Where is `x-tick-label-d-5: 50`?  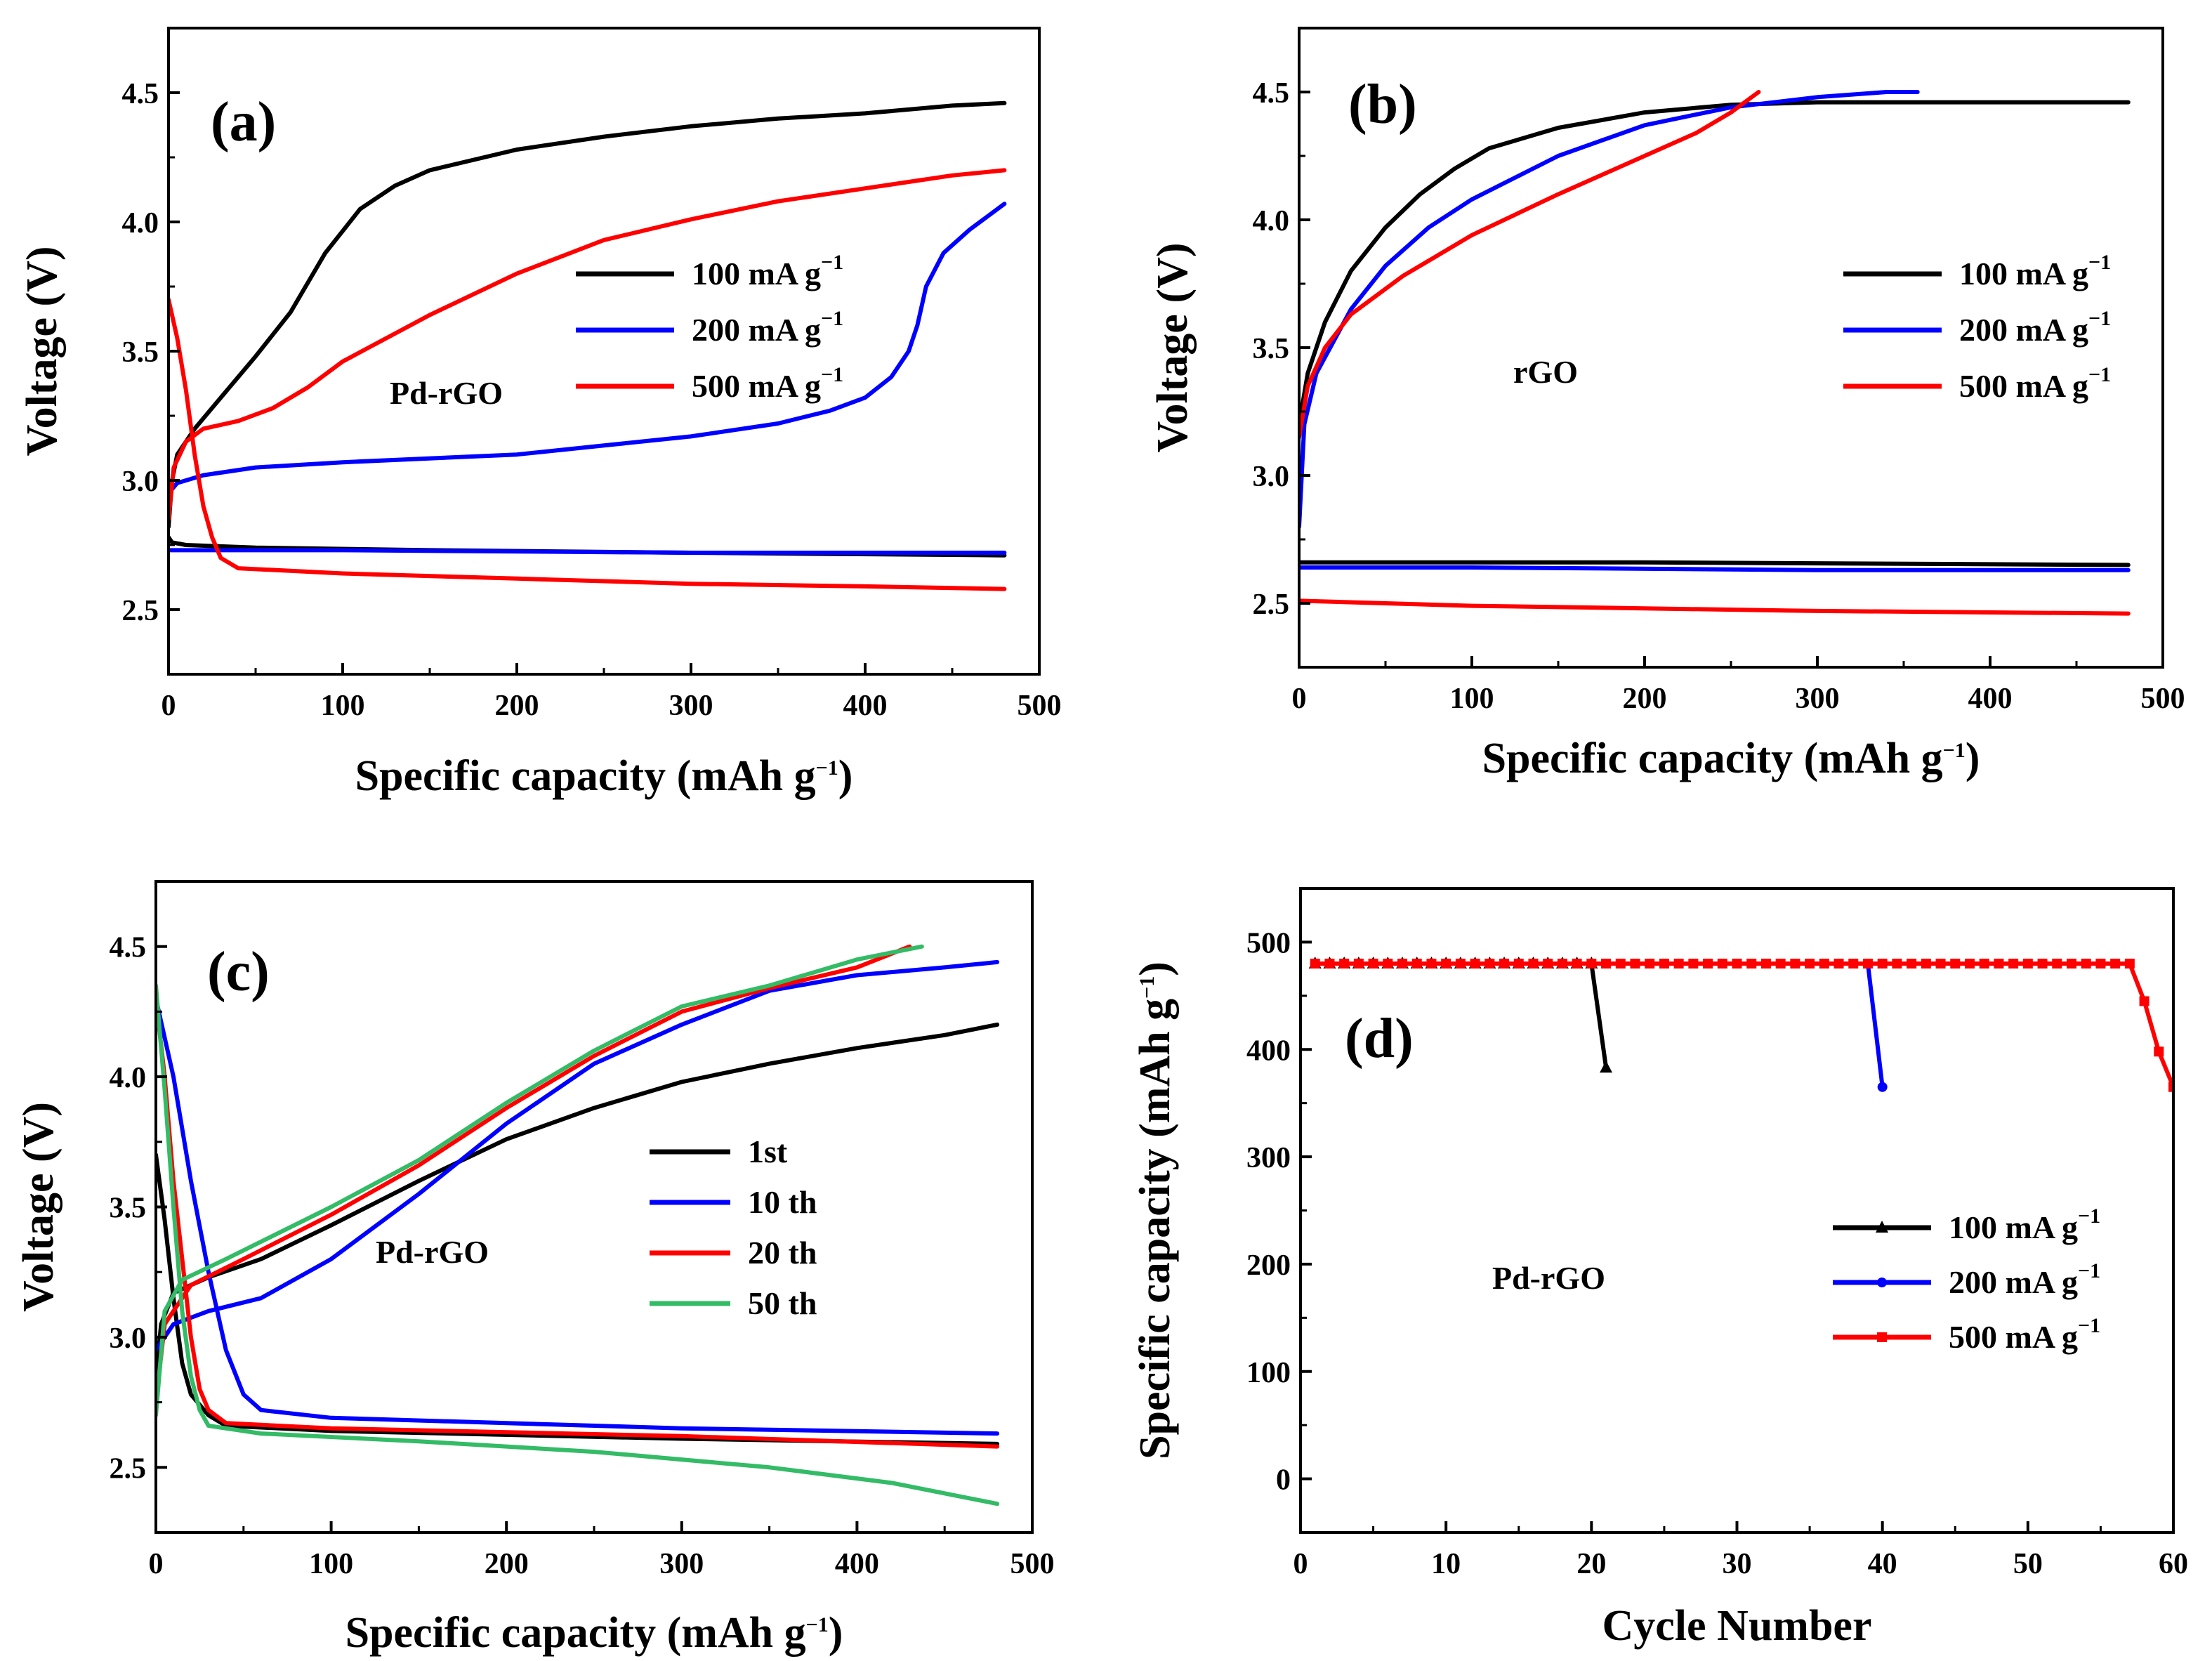
x-tick-label-d-5: 50 is located at coordinates (2028, 1564).